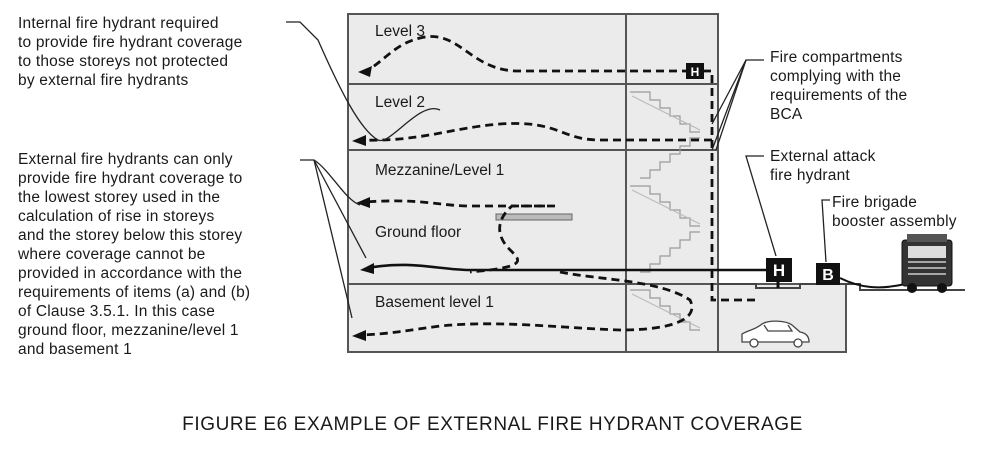 Image resolution: width=985 pixels, height=450 pixels. Describe the element at coordinates (367, 268) in the screenshot. I see `arrowhead-ground` at that location.